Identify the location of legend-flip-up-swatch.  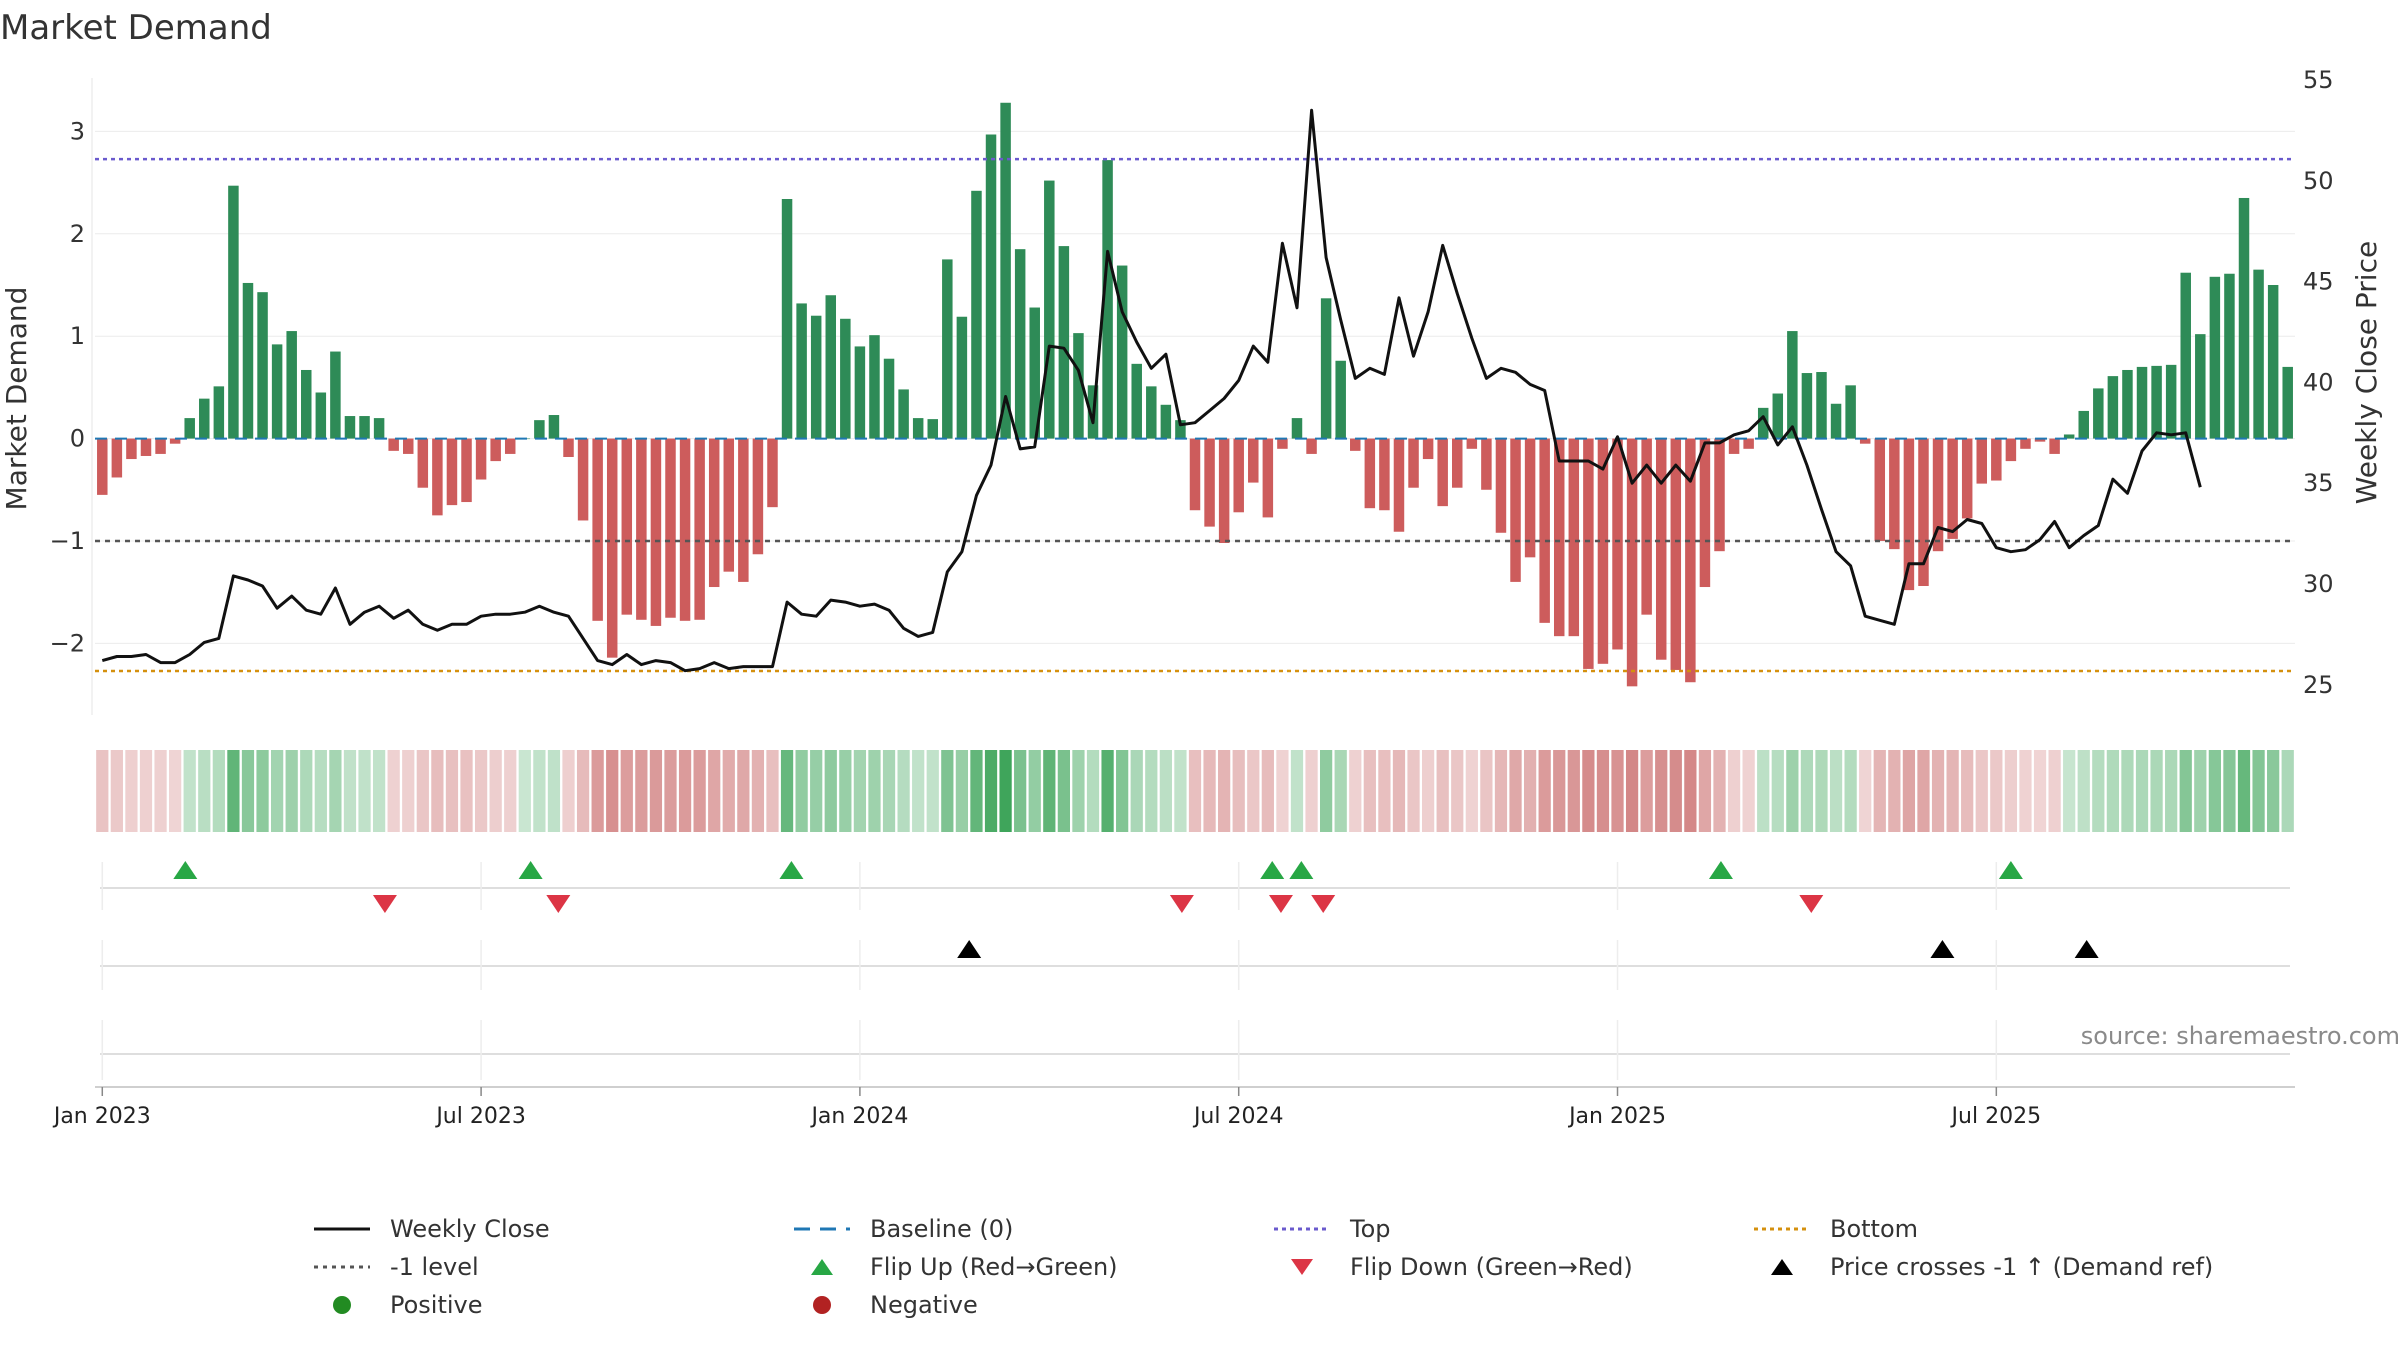
(822, 1267).